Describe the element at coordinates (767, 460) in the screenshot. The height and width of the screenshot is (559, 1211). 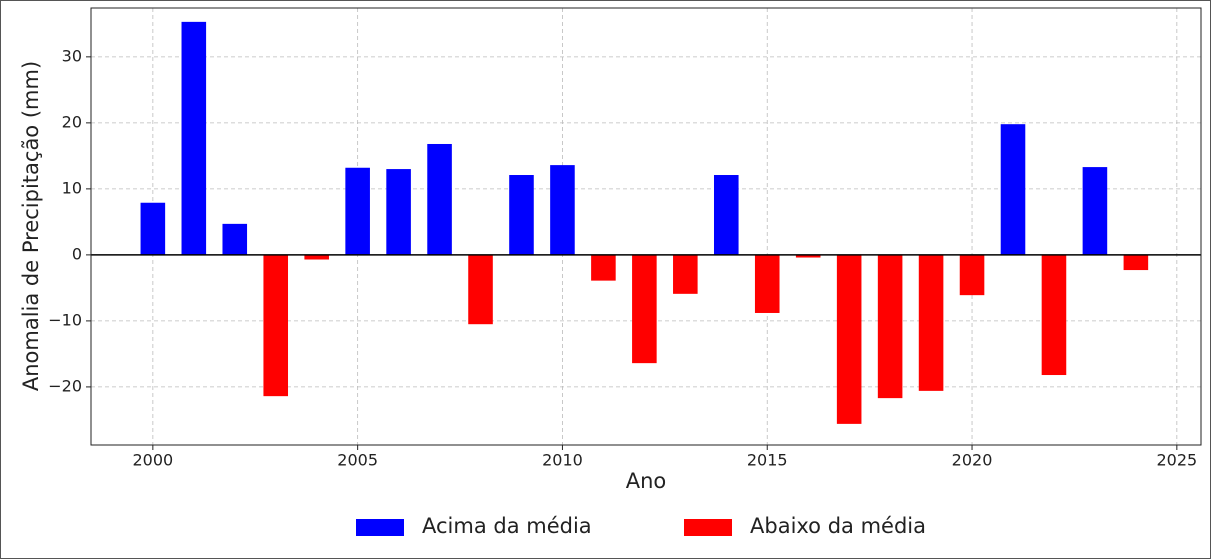
I see `x-tick-label: 2015` at that location.